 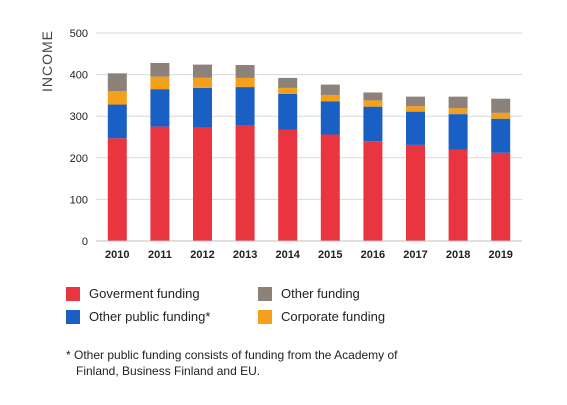 What do you see at coordinates (73, 316) in the screenshot?
I see `legend-swatch-other-public` at bounding box center [73, 316].